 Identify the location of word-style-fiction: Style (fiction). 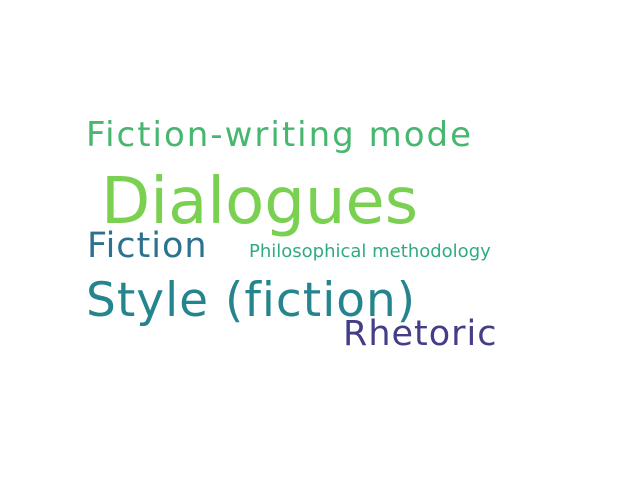
(251, 300).